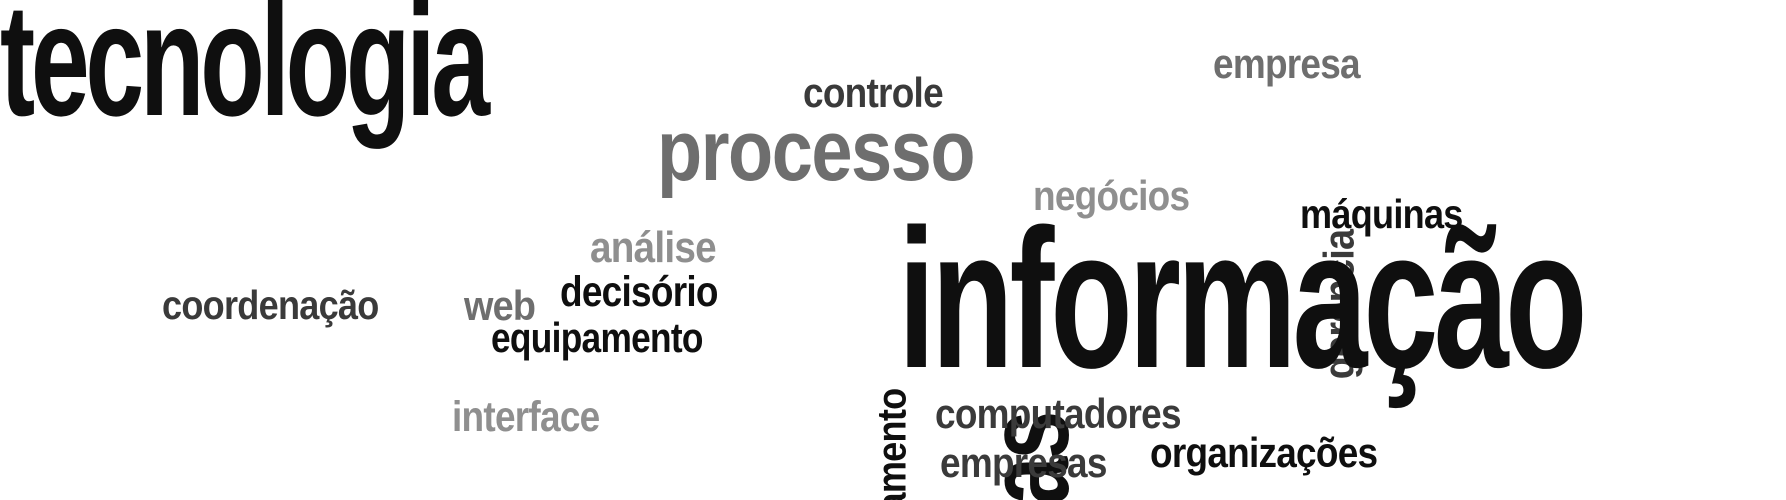 The image size is (1786, 500). What do you see at coordinates (597, 337) in the screenshot?
I see `word-equipamento: equipamento` at bounding box center [597, 337].